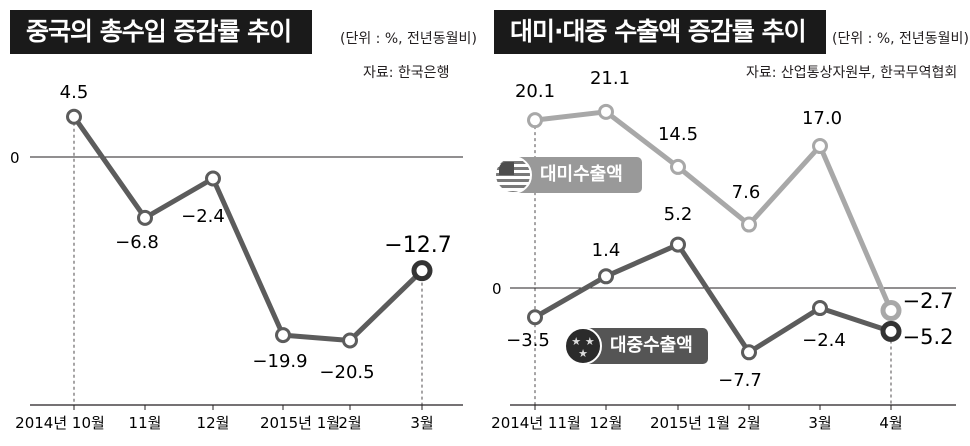 The image size is (970, 446). I want to click on data-label: −12.7, so click(417, 245).